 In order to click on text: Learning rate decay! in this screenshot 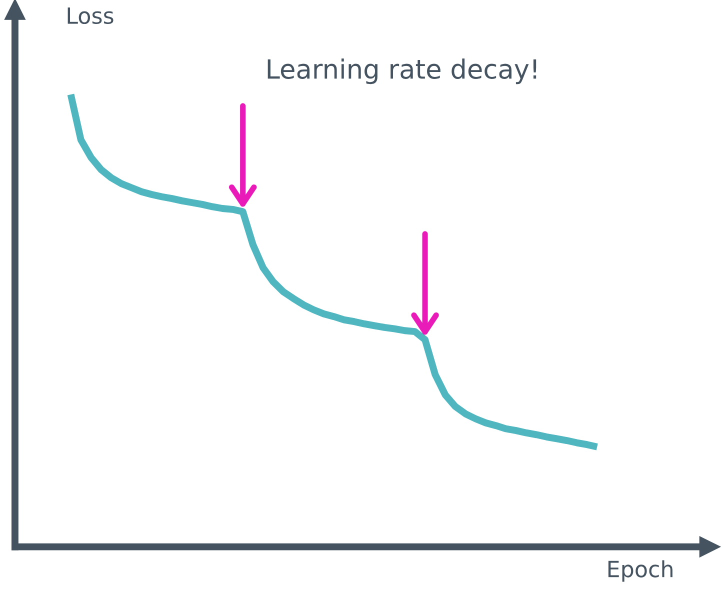, I will do `click(402, 71)`.